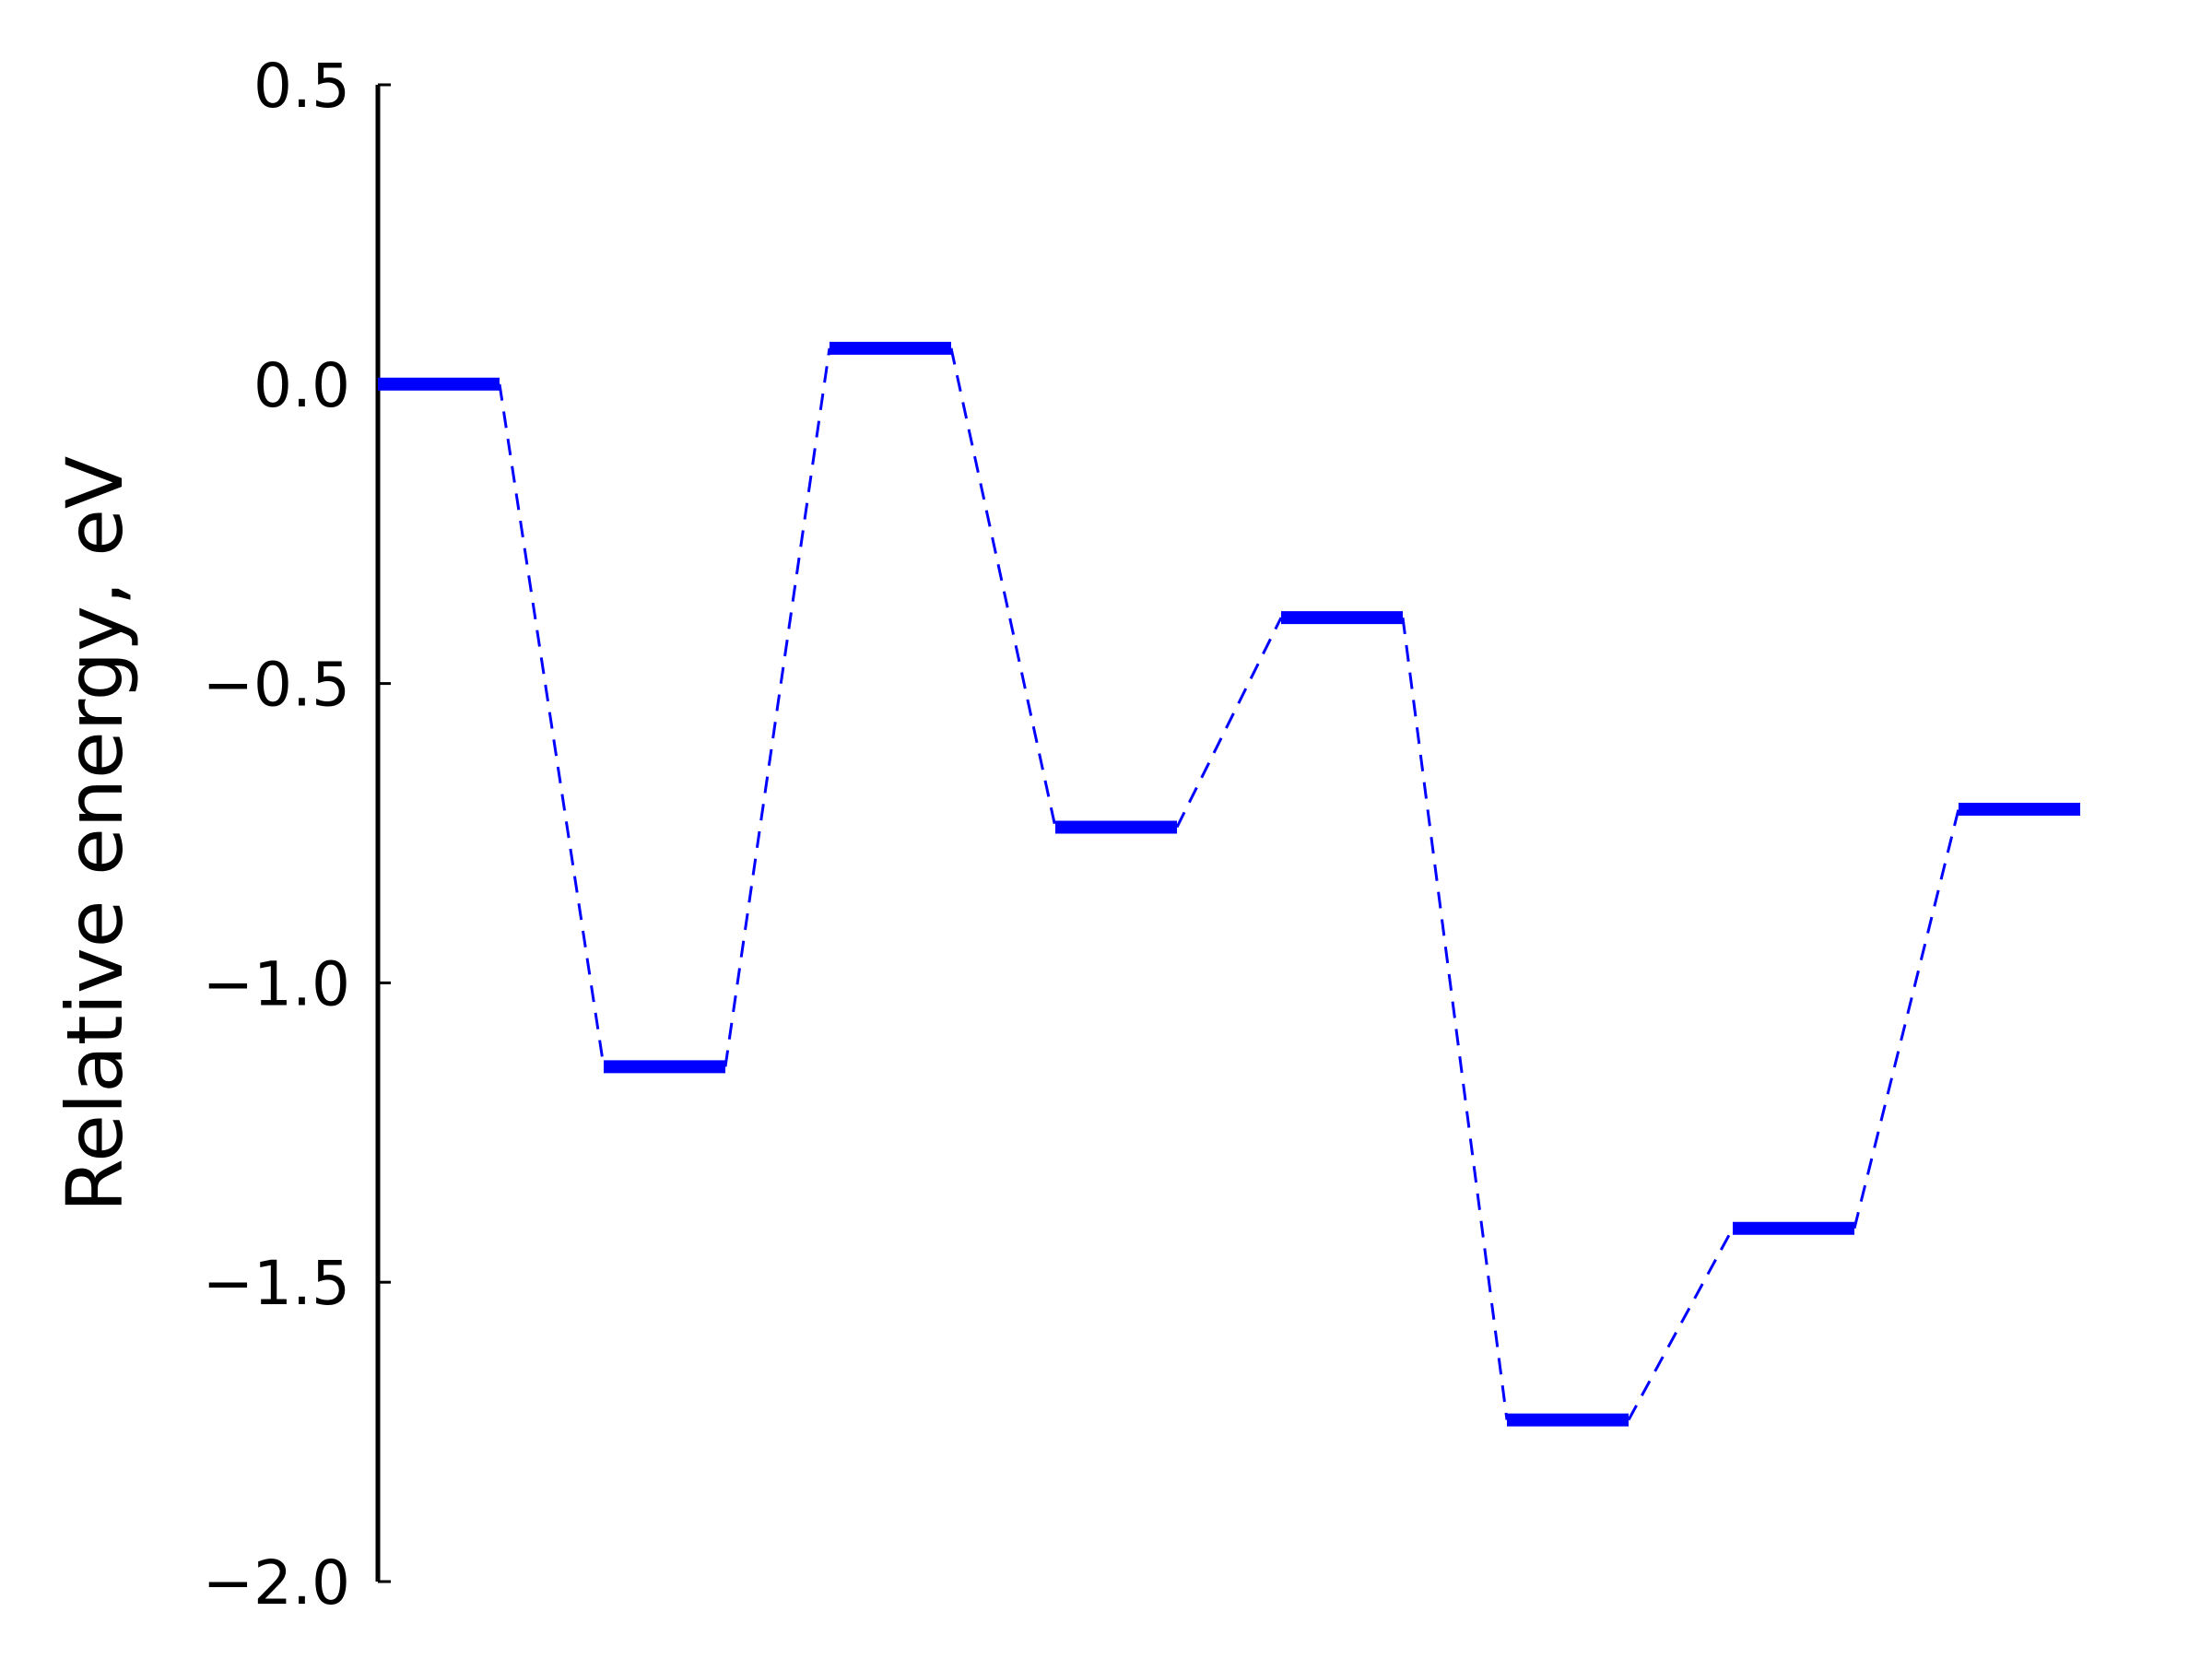 This screenshot has height=1659, width=2212. What do you see at coordinates (301, 86) in the screenshot?
I see `y-tick-label: 0.5` at bounding box center [301, 86].